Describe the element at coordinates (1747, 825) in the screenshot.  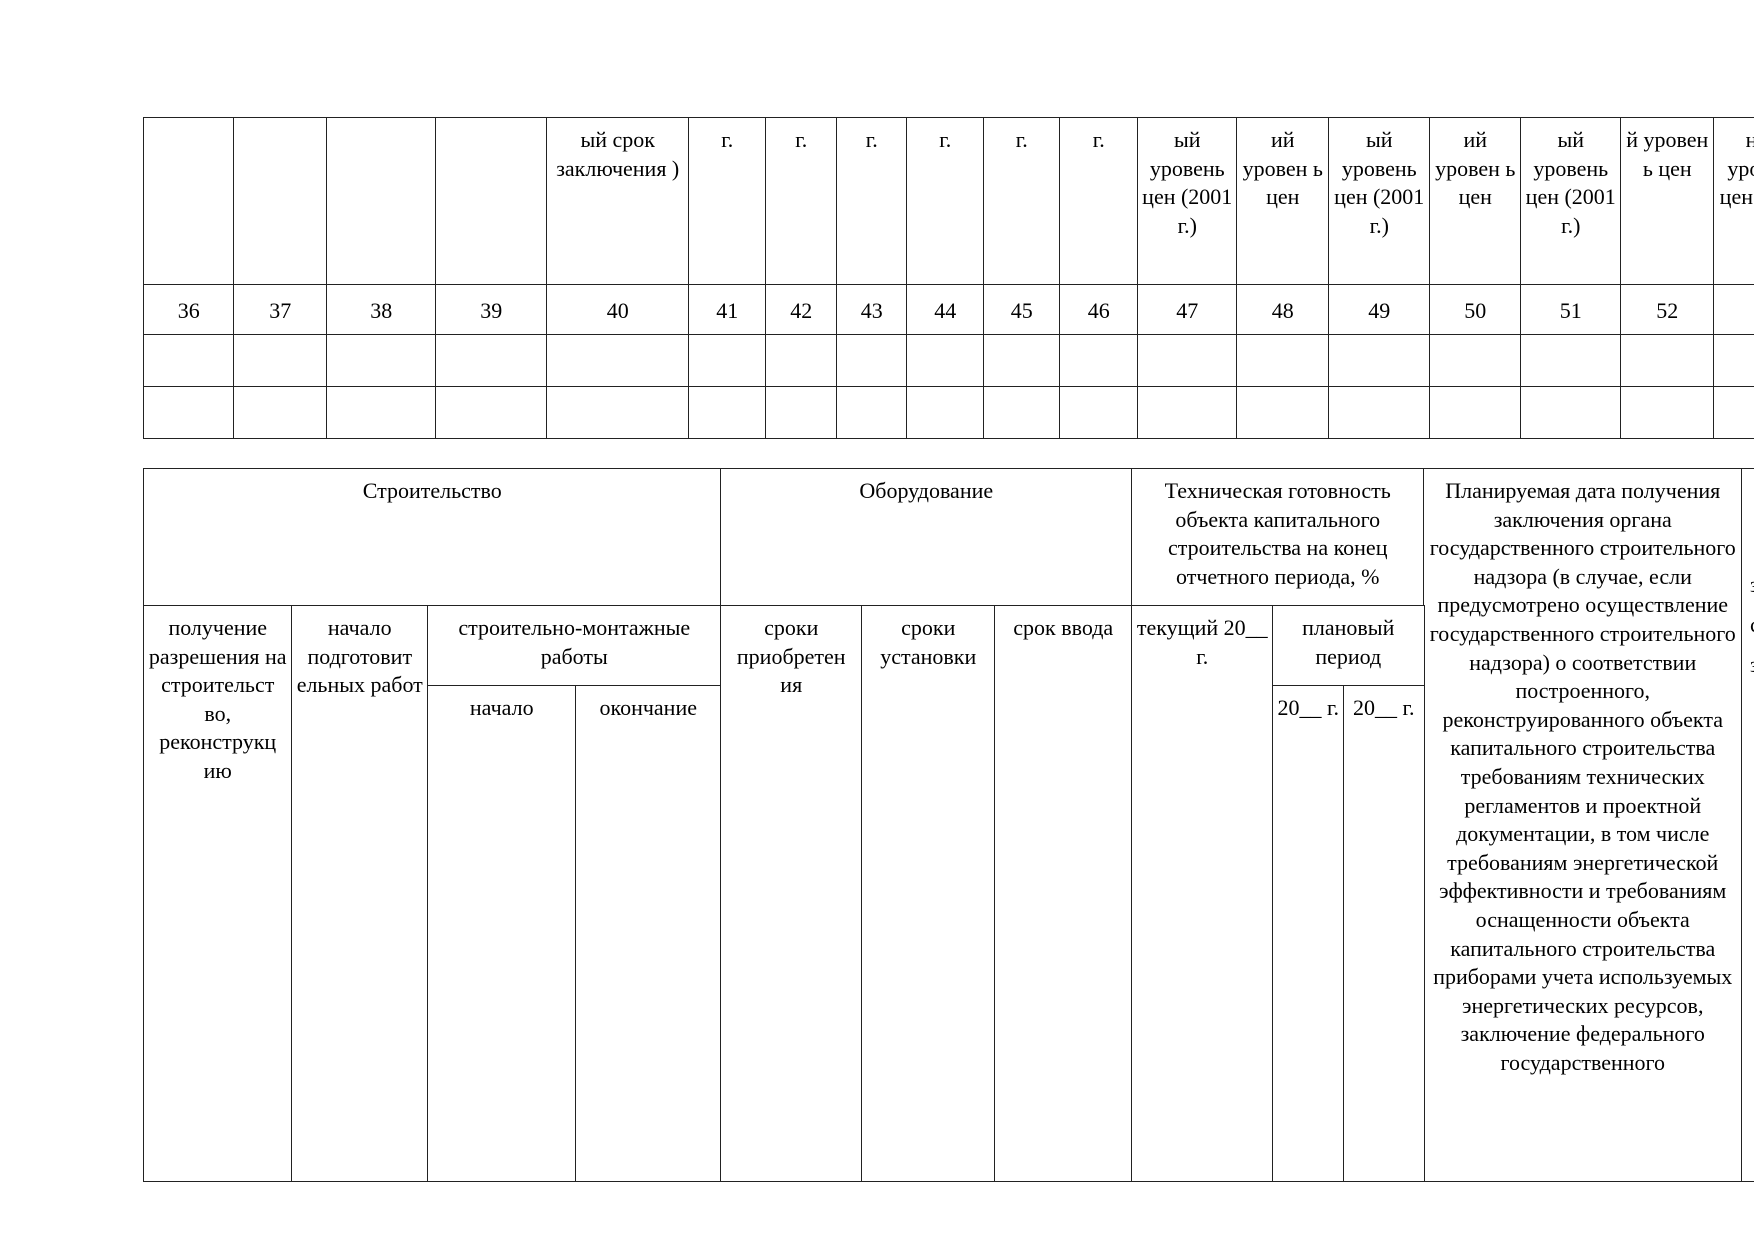
I see `next-column-fragment: зсз` at that location.